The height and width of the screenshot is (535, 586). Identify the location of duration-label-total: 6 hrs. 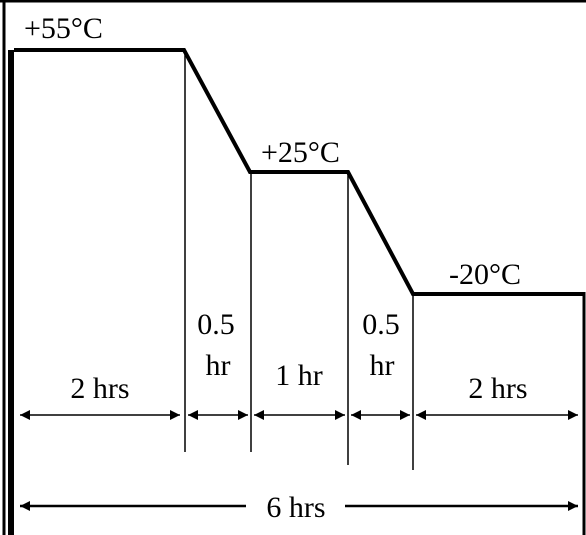
(295, 507).